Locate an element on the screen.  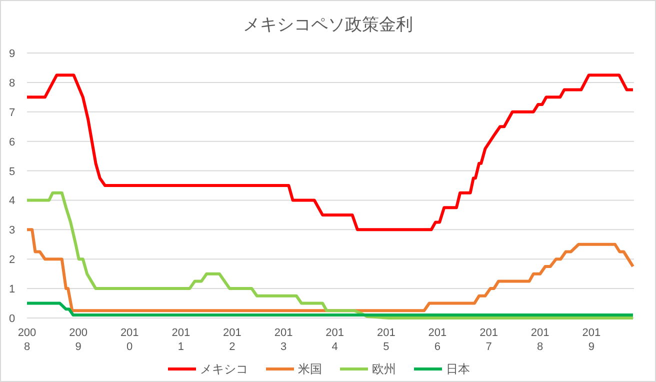
legend-label: 日本 is located at coordinates (458, 369).